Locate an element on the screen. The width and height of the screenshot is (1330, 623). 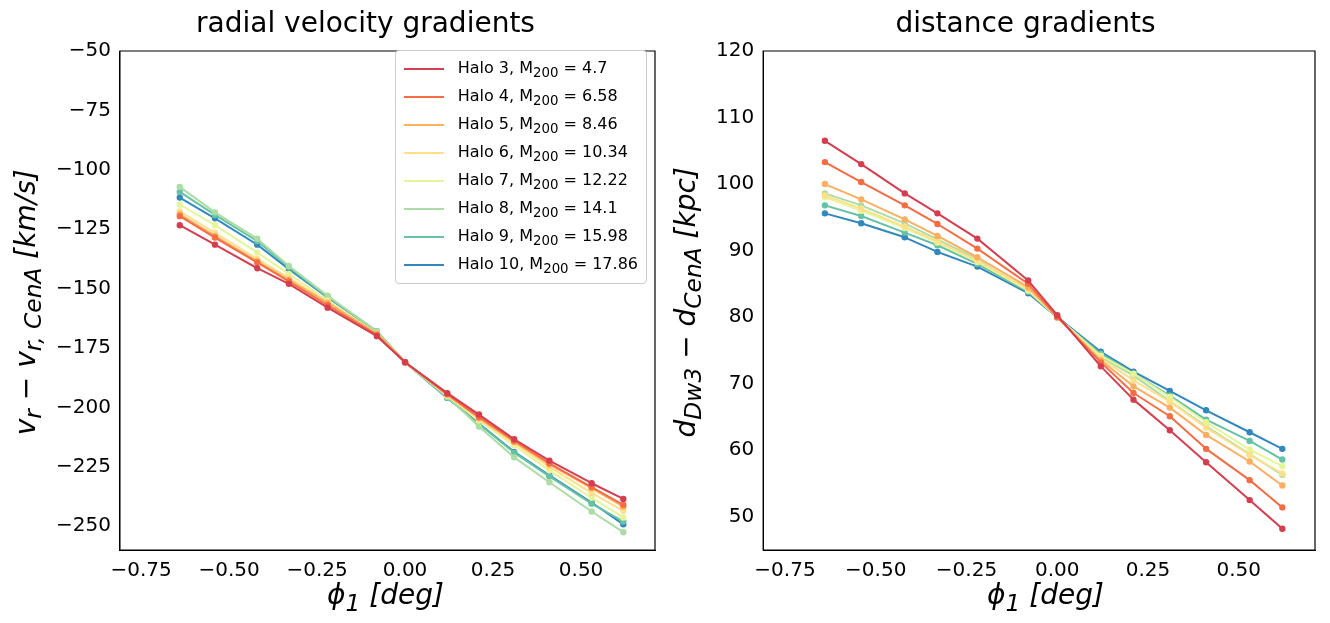
y-tick-label: 110 is located at coordinates (735, 115).